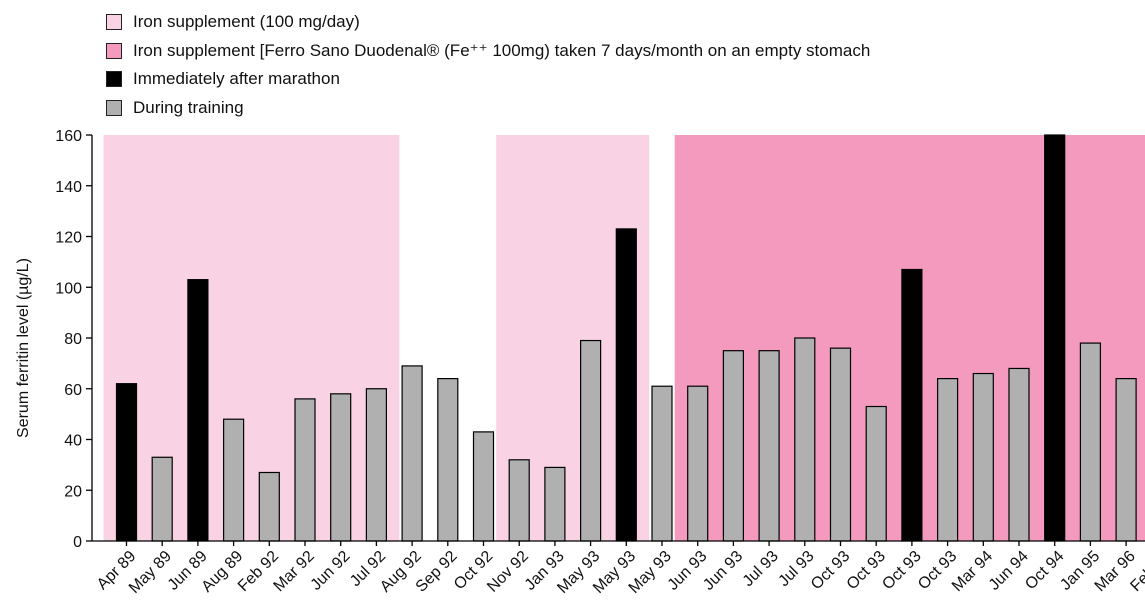 This screenshot has height=603, width=1145. I want to click on x-tick-label-23: Oct 93, so click(901, 570).